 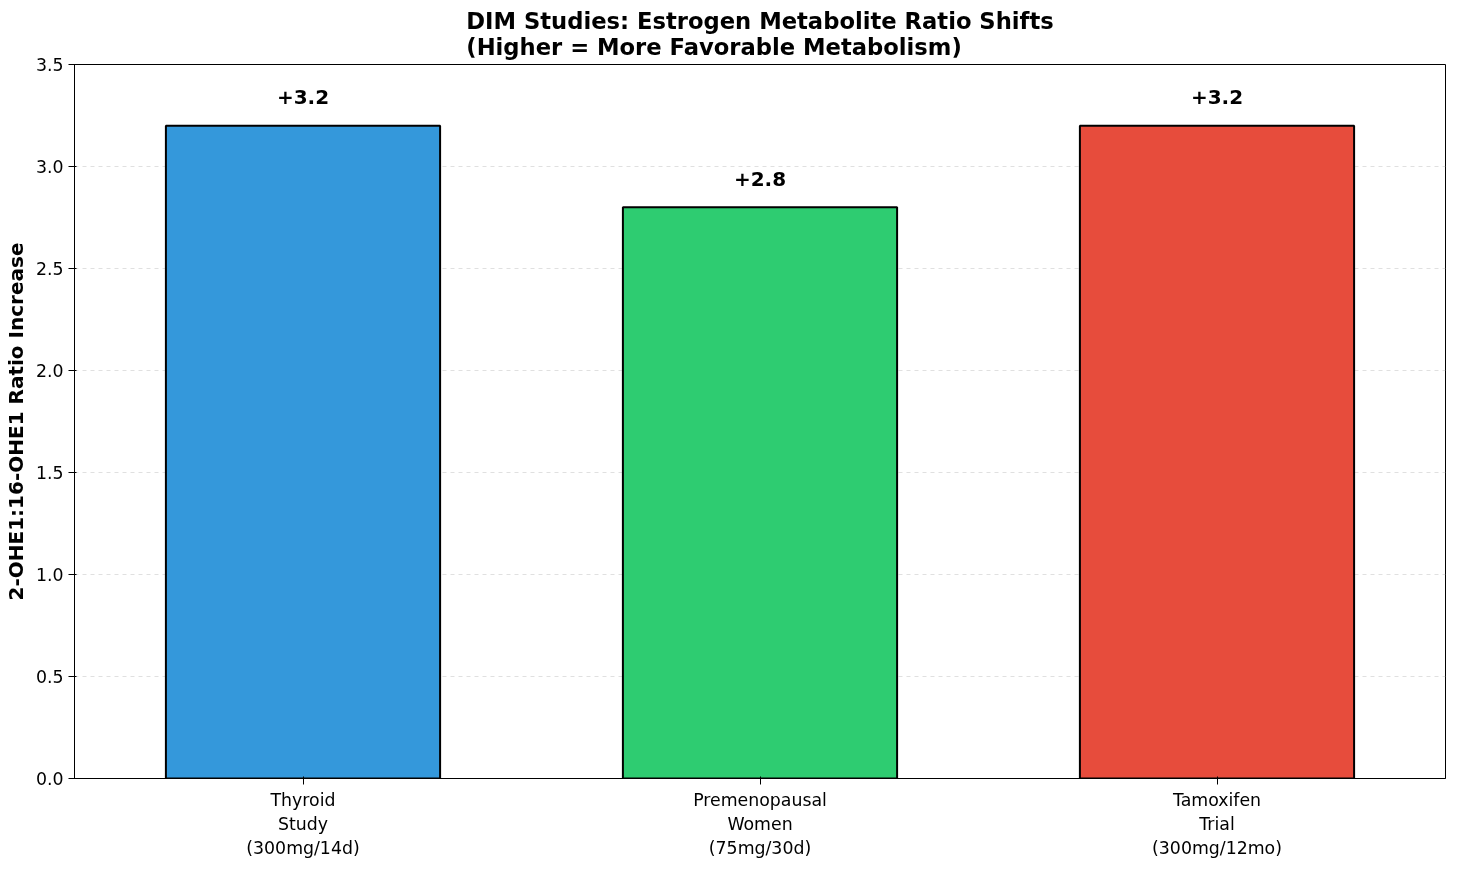 What do you see at coordinates (760, 33) in the screenshot?
I see `chart-title: DIM Studies: Estrogen Metabolite Ratio Shifts (Higher = More Favorable Metabolism)` at bounding box center [760, 33].